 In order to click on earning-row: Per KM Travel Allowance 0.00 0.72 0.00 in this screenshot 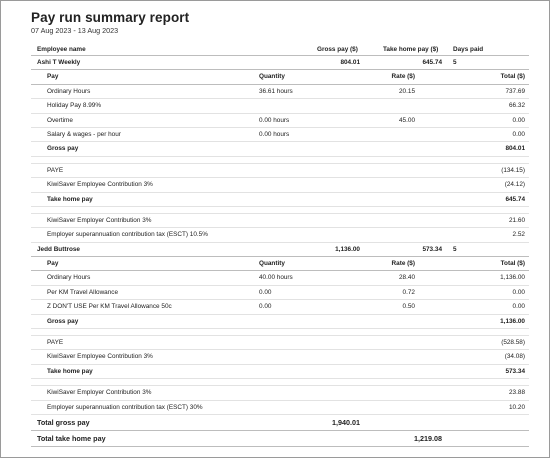, I will do `click(280, 293)`.